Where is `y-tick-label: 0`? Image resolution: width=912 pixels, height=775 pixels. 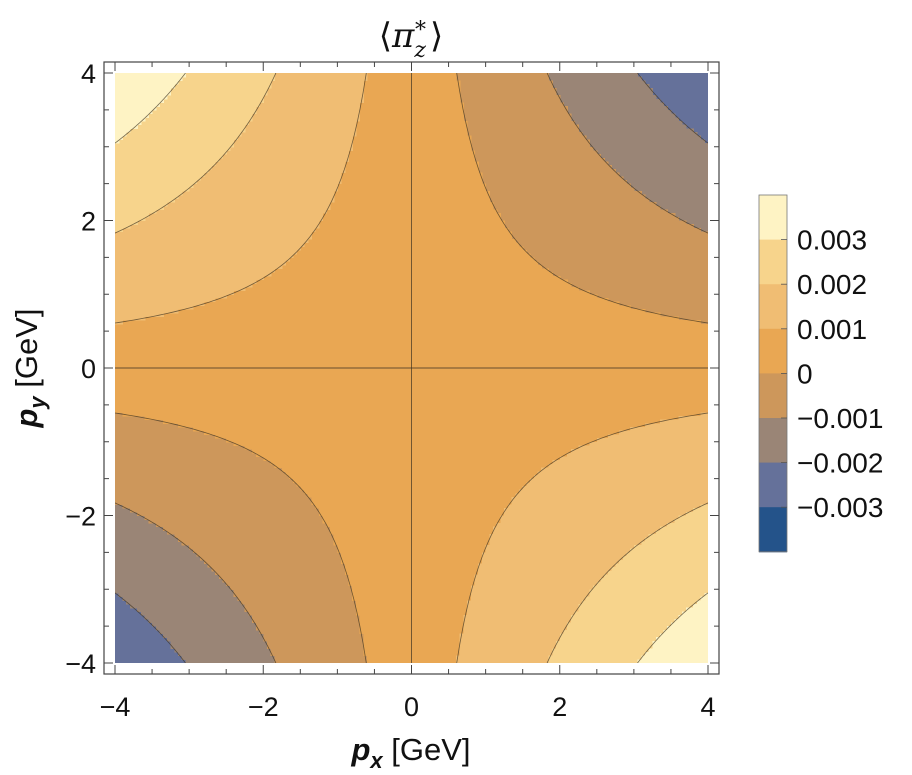 y-tick-label: 0 is located at coordinates (88, 369).